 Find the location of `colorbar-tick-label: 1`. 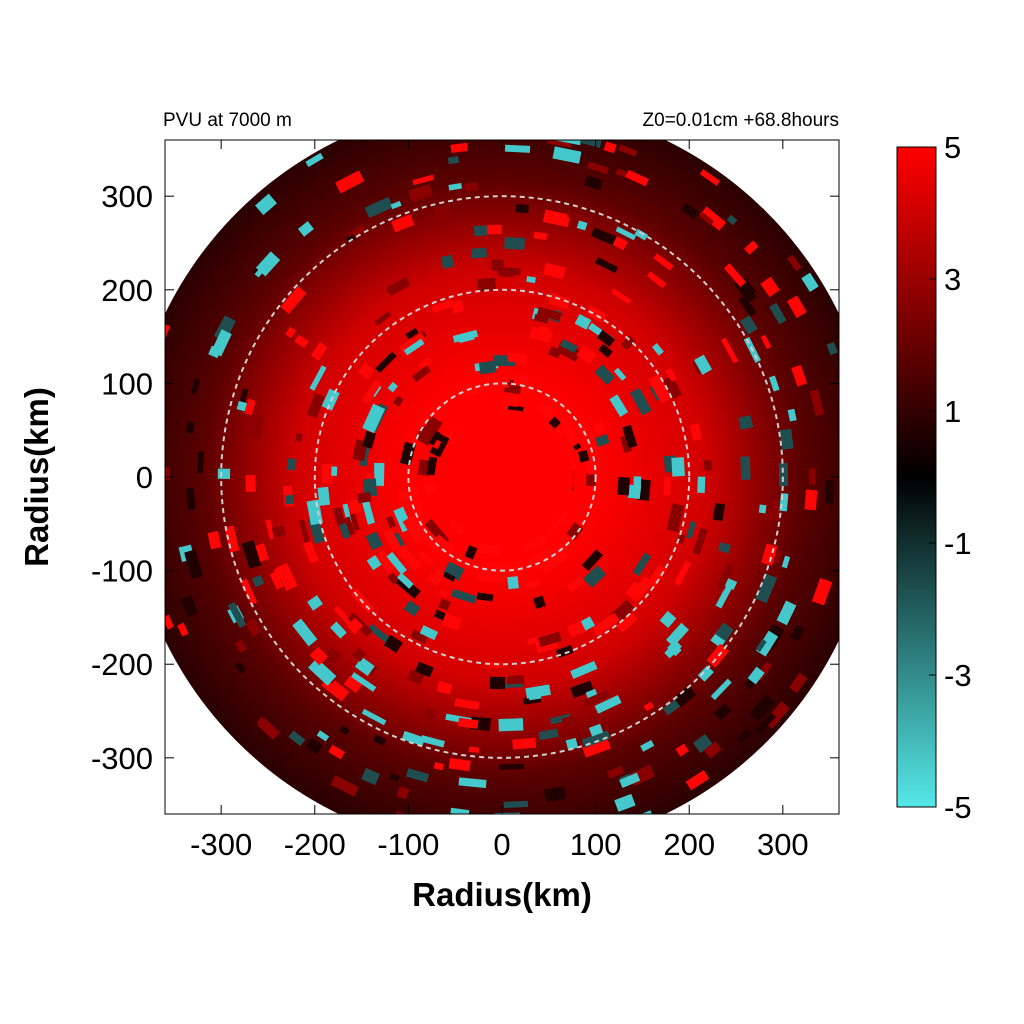

colorbar-tick-label: 1 is located at coordinates (952, 411).